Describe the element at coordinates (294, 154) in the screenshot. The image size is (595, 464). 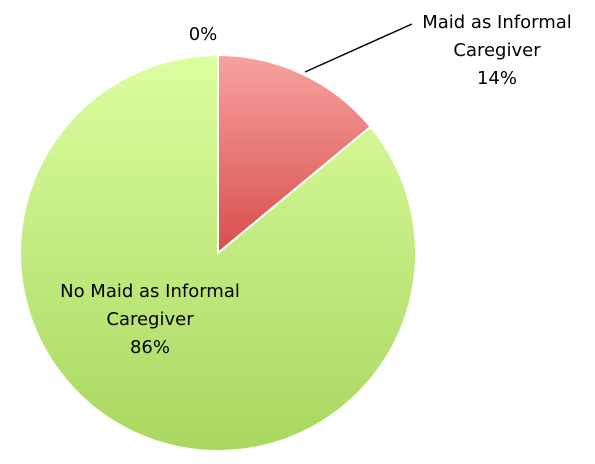
I see `pie-slice-maid-as-informal-caregiver` at that location.